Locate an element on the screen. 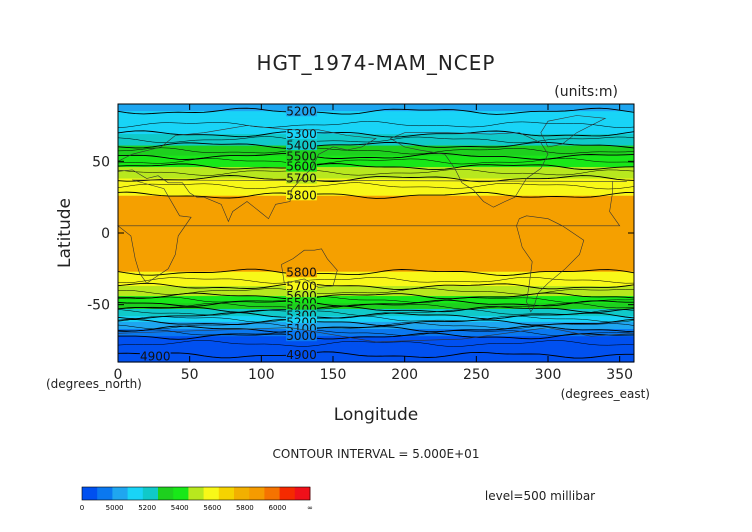 This screenshot has height=532, width=752. contour-label: 5400 is located at coordinates (301, 145).